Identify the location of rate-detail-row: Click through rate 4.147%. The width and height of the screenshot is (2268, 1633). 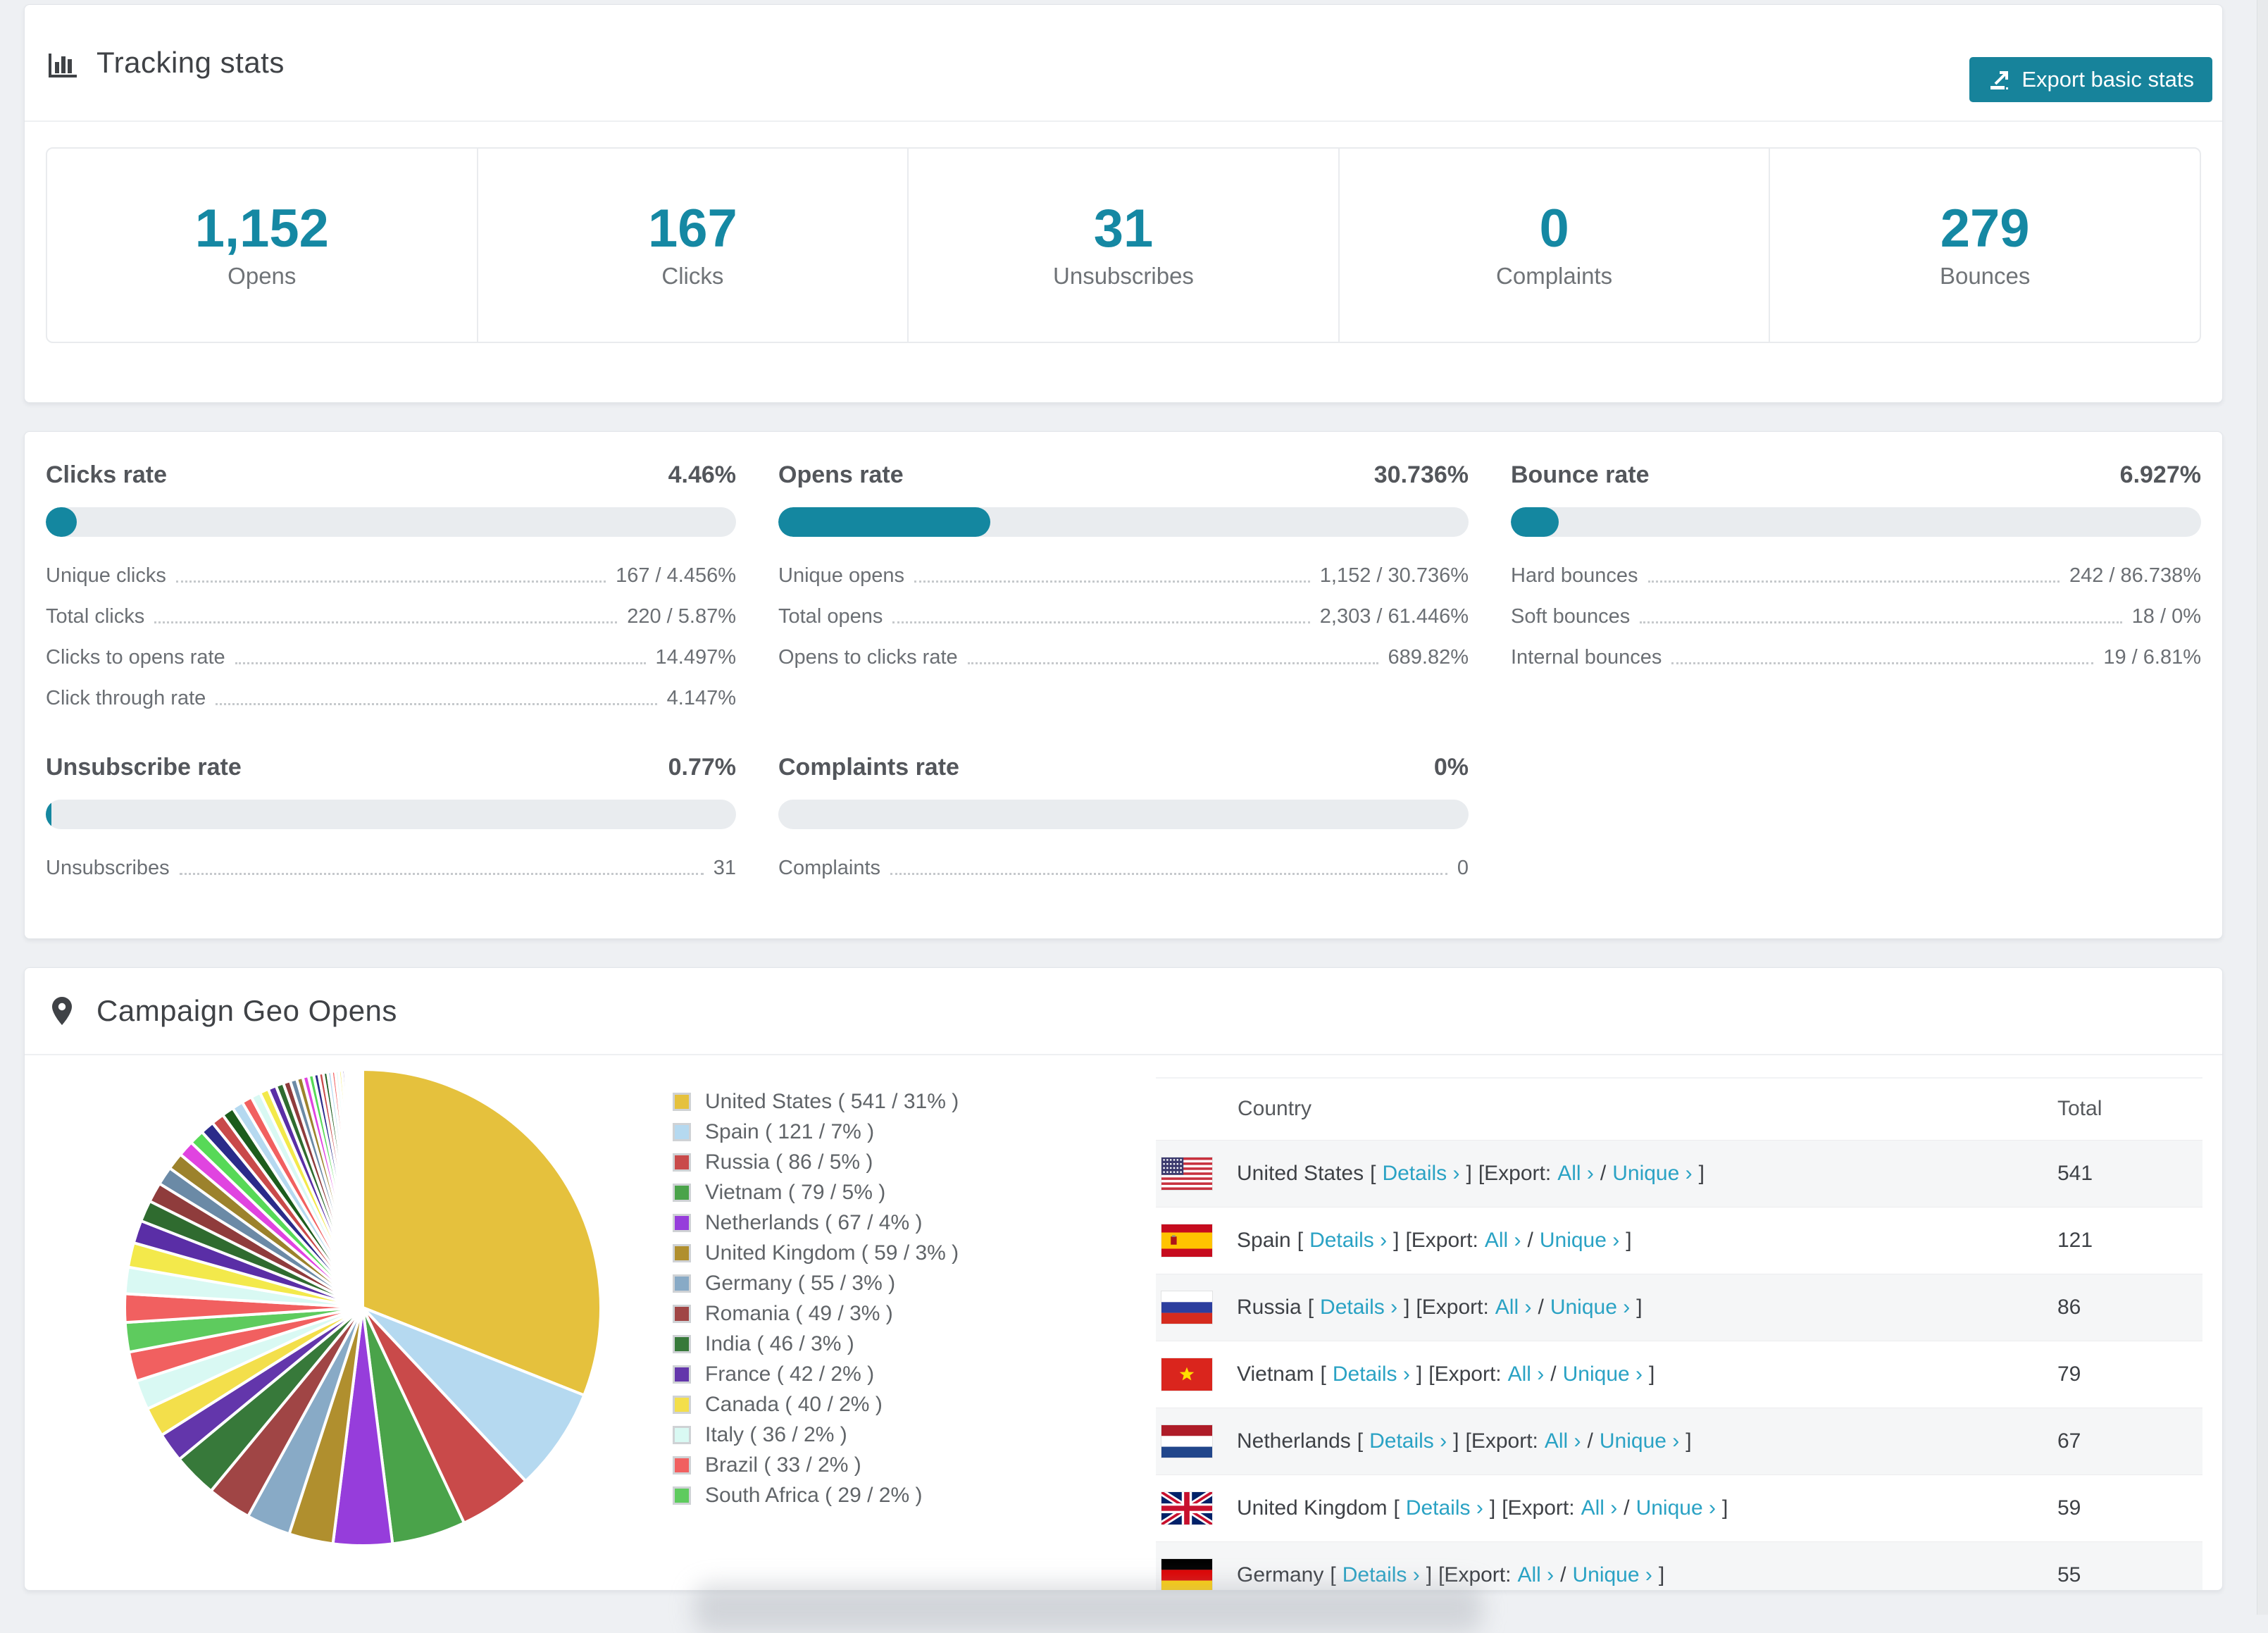
(391, 697).